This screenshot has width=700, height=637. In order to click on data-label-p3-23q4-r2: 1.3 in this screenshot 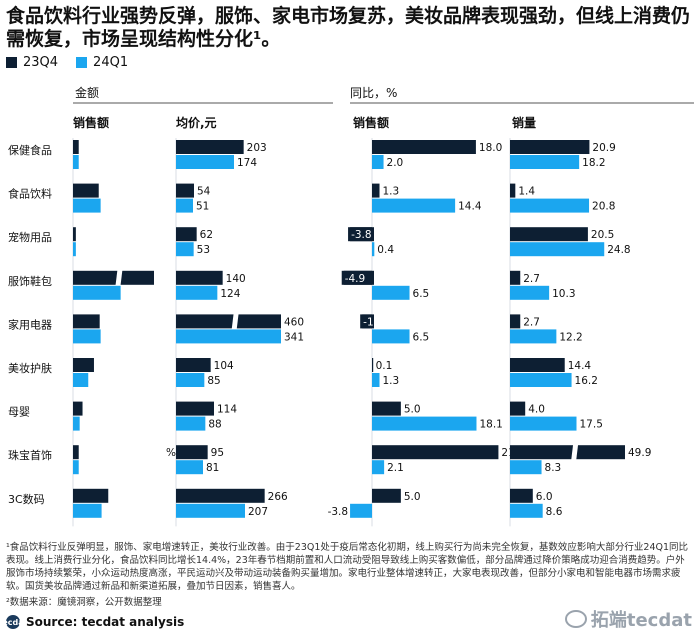, I will do `click(391, 192)`.